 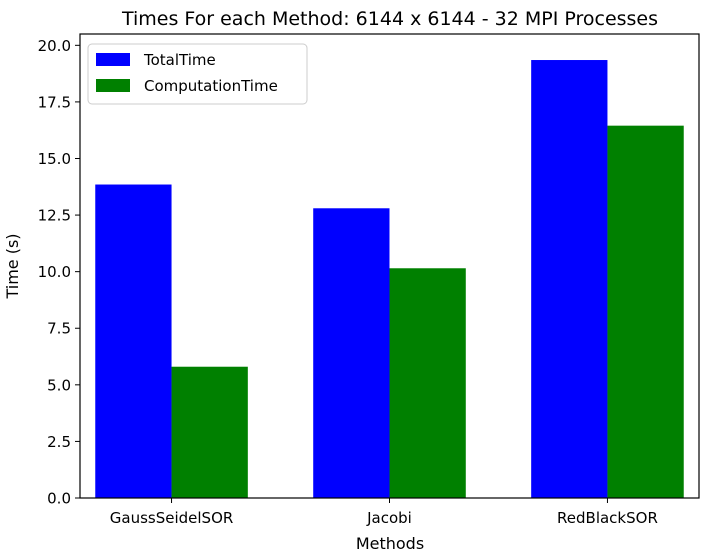 What do you see at coordinates (59, 499) in the screenshot?
I see `y-tick-label: 0.0` at bounding box center [59, 499].